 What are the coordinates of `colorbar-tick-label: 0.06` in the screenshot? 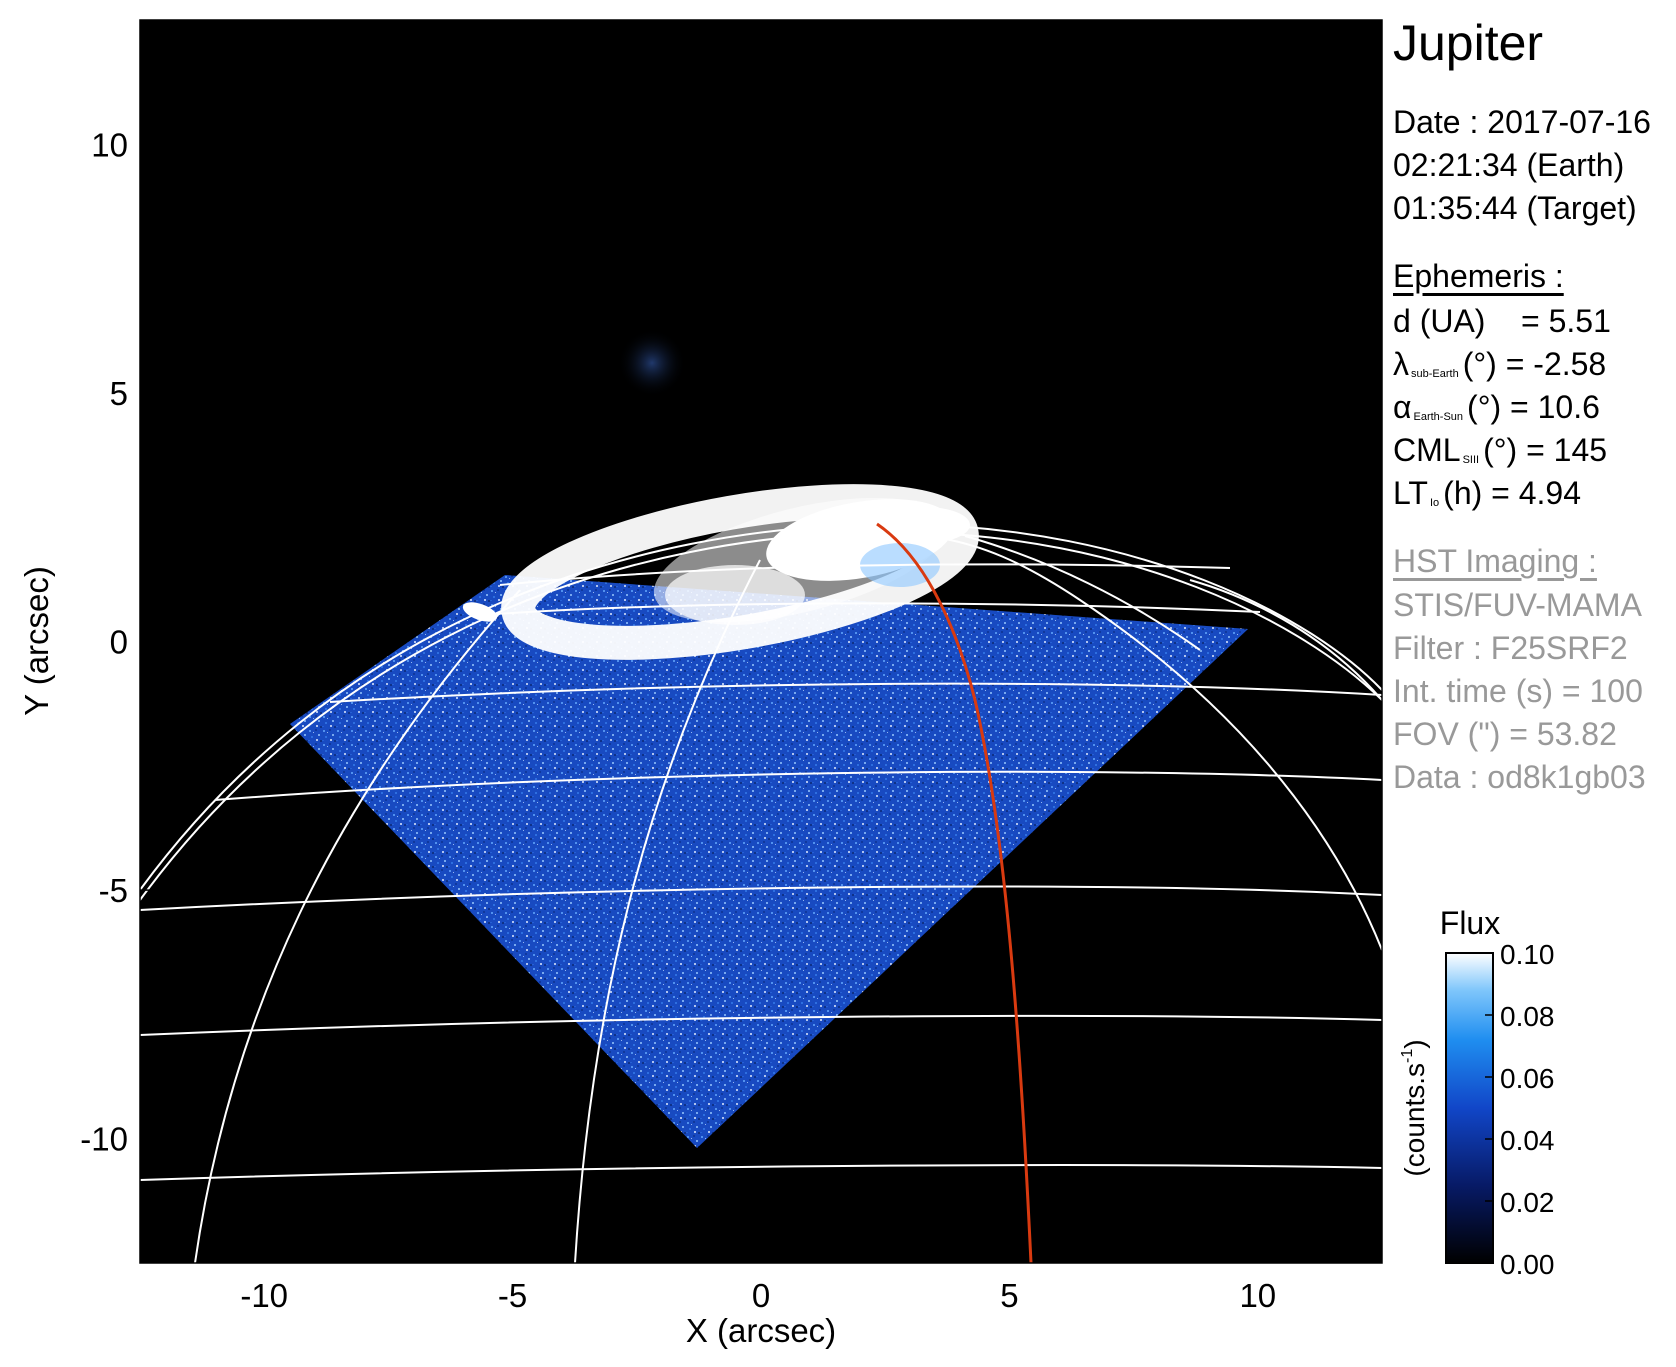 It's located at (1527, 1078).